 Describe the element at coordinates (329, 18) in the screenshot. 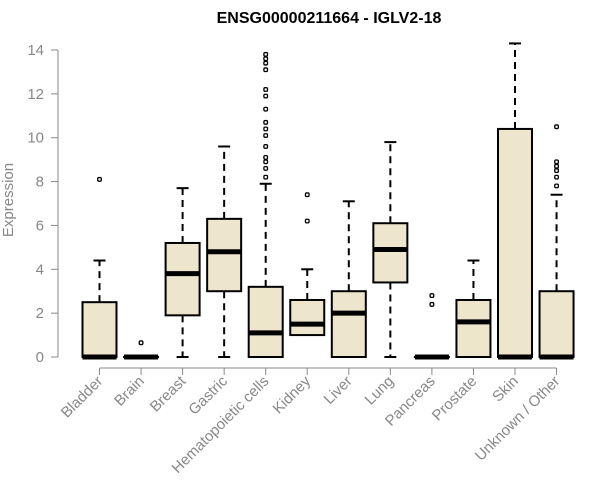

I see `chart-title: ENSG00000211664 - IGLV2-18` at that location.